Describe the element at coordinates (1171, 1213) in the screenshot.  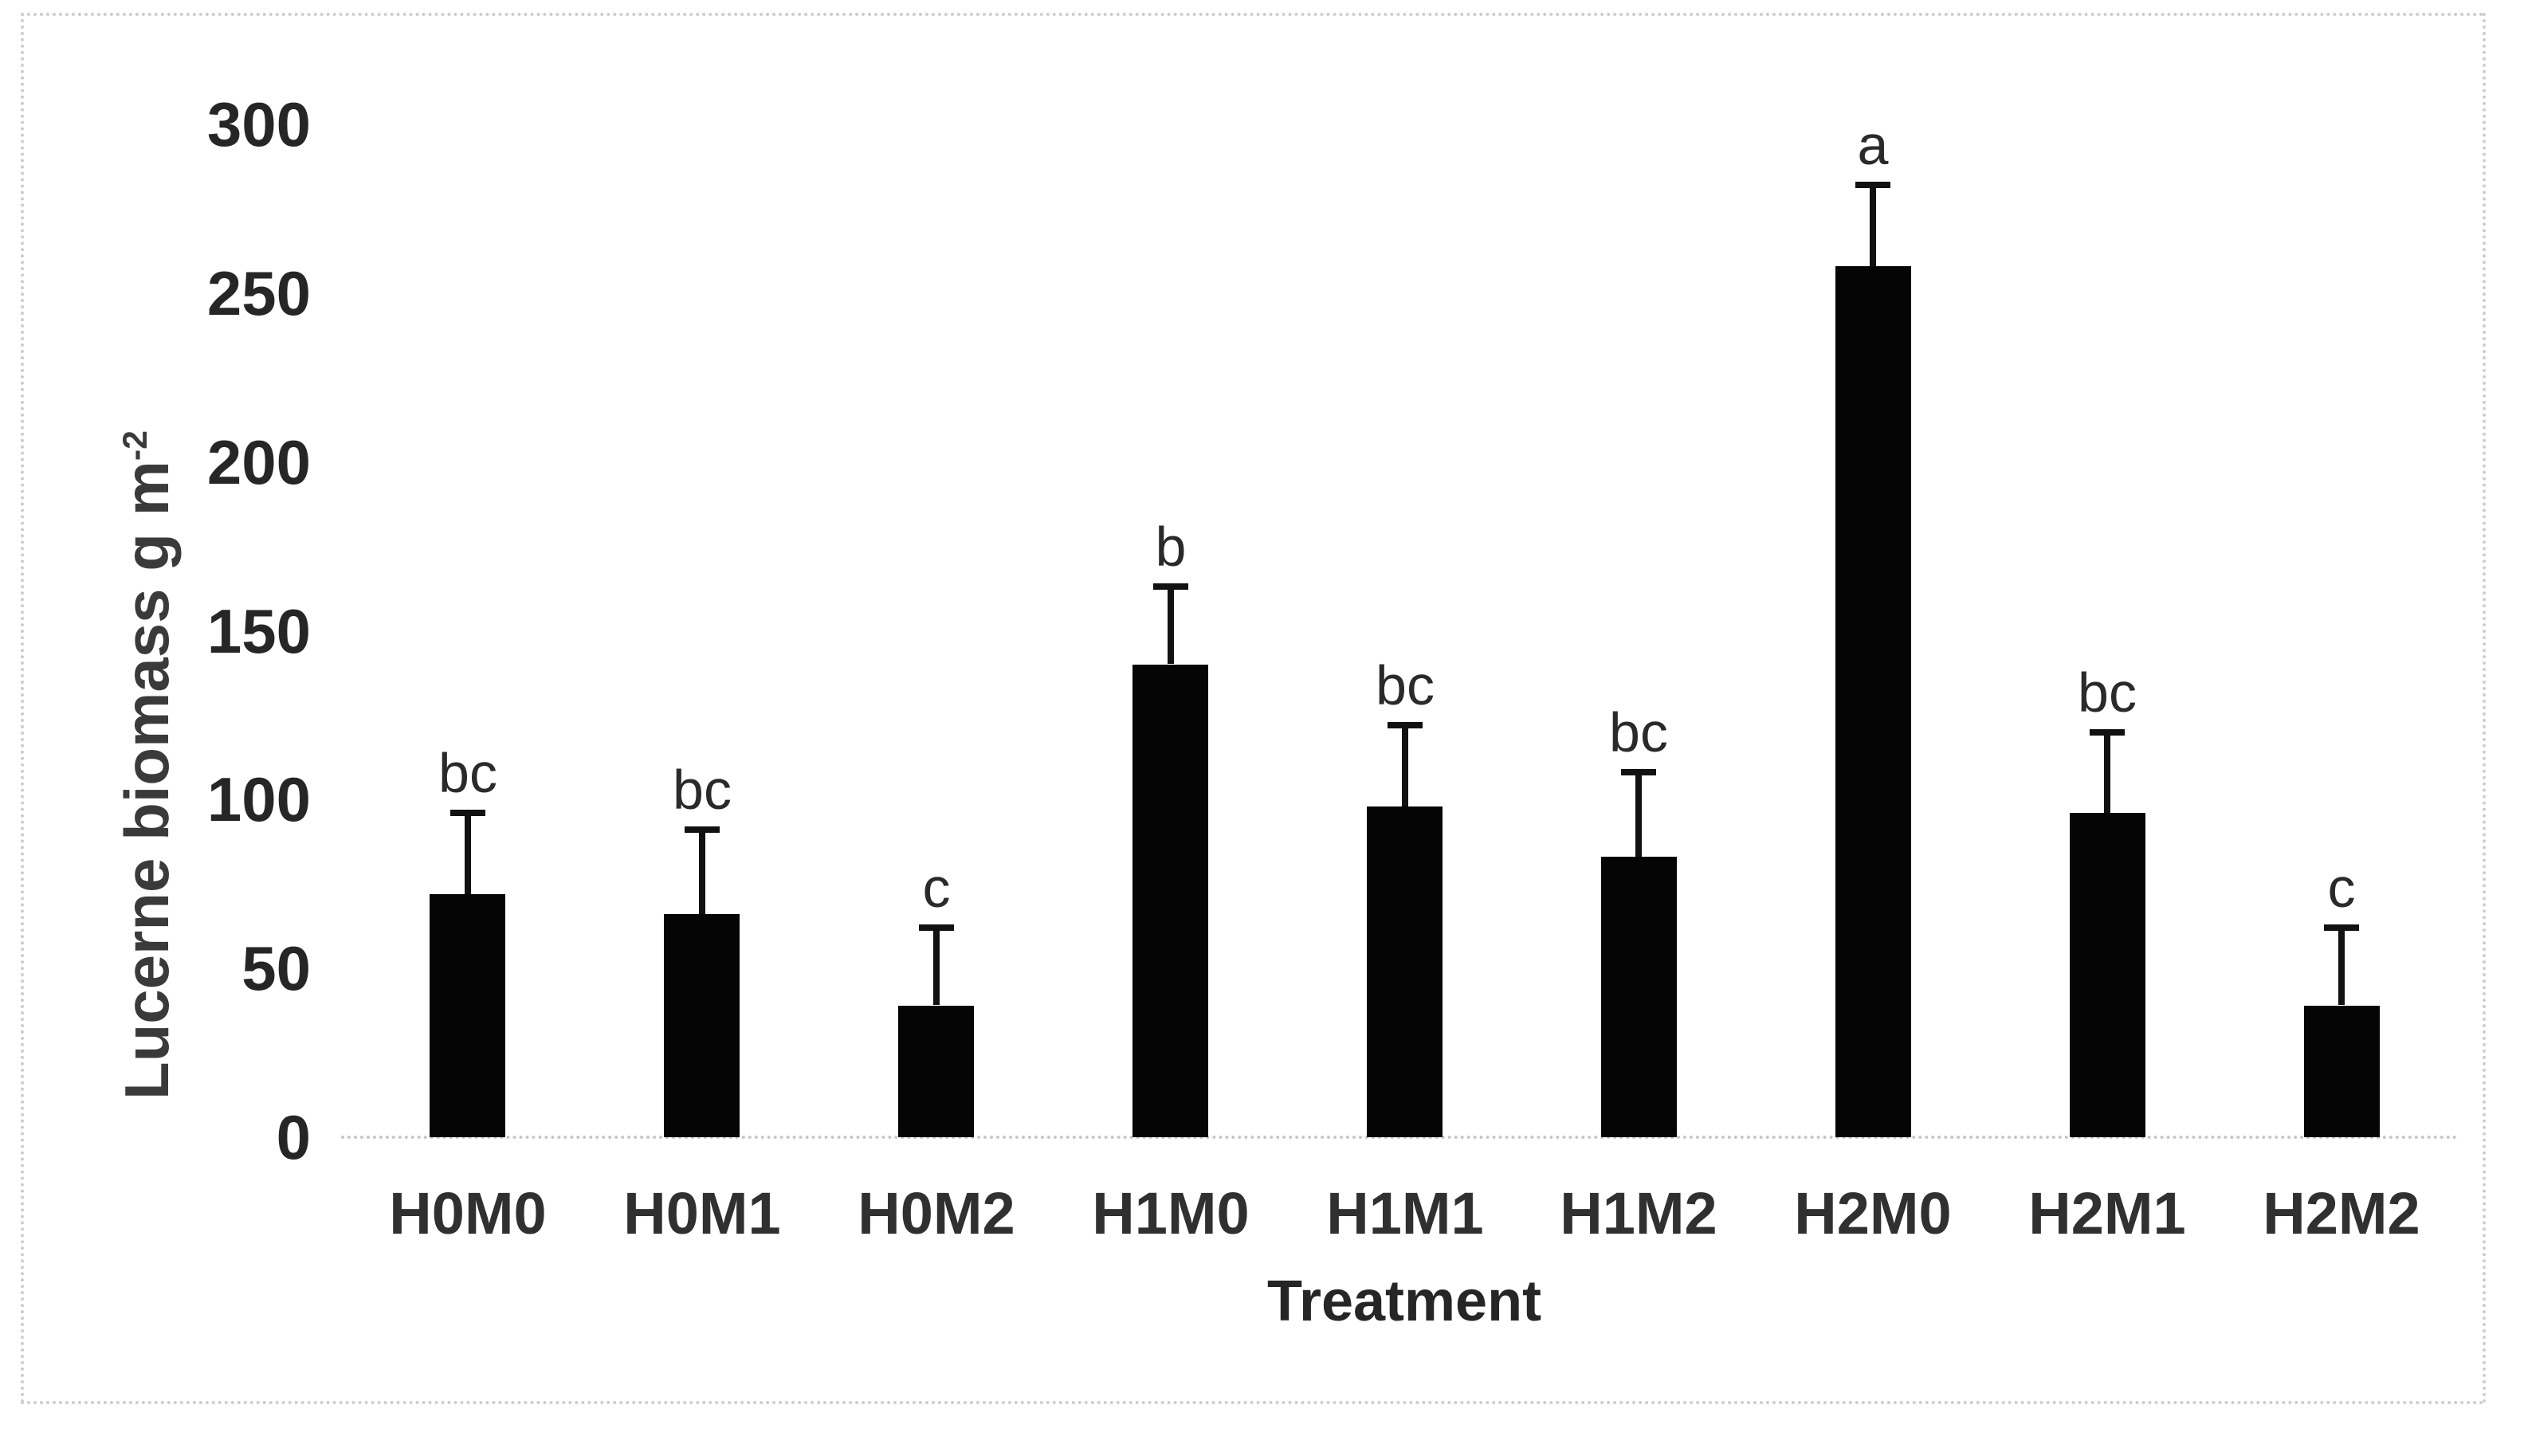
I see `category-label: H1M0` at that location.